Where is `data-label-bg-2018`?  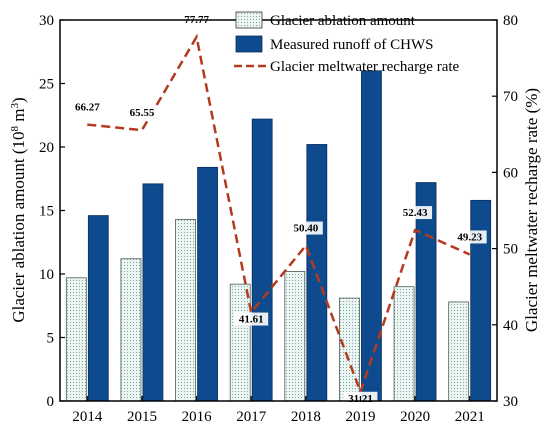
data-label-bg-2018 is located at coordinates (305, 228).